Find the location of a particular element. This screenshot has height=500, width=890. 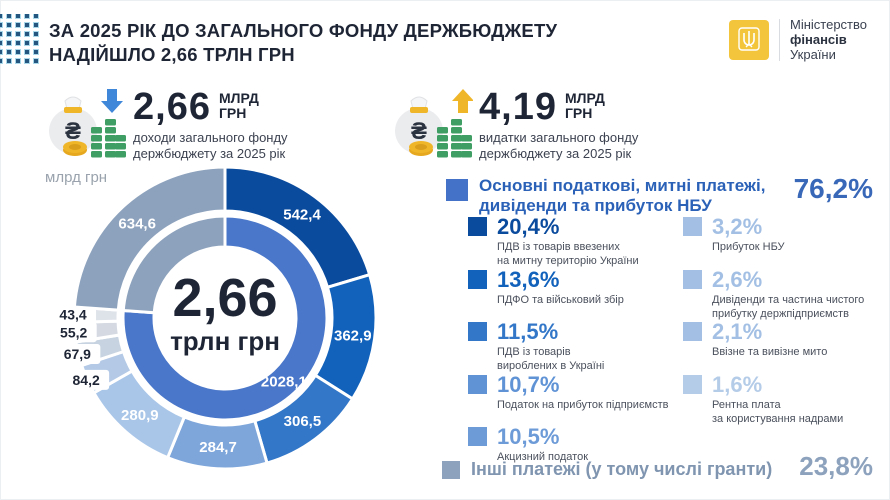

segment-label: 55,2 is located at coordinates (73, 332).